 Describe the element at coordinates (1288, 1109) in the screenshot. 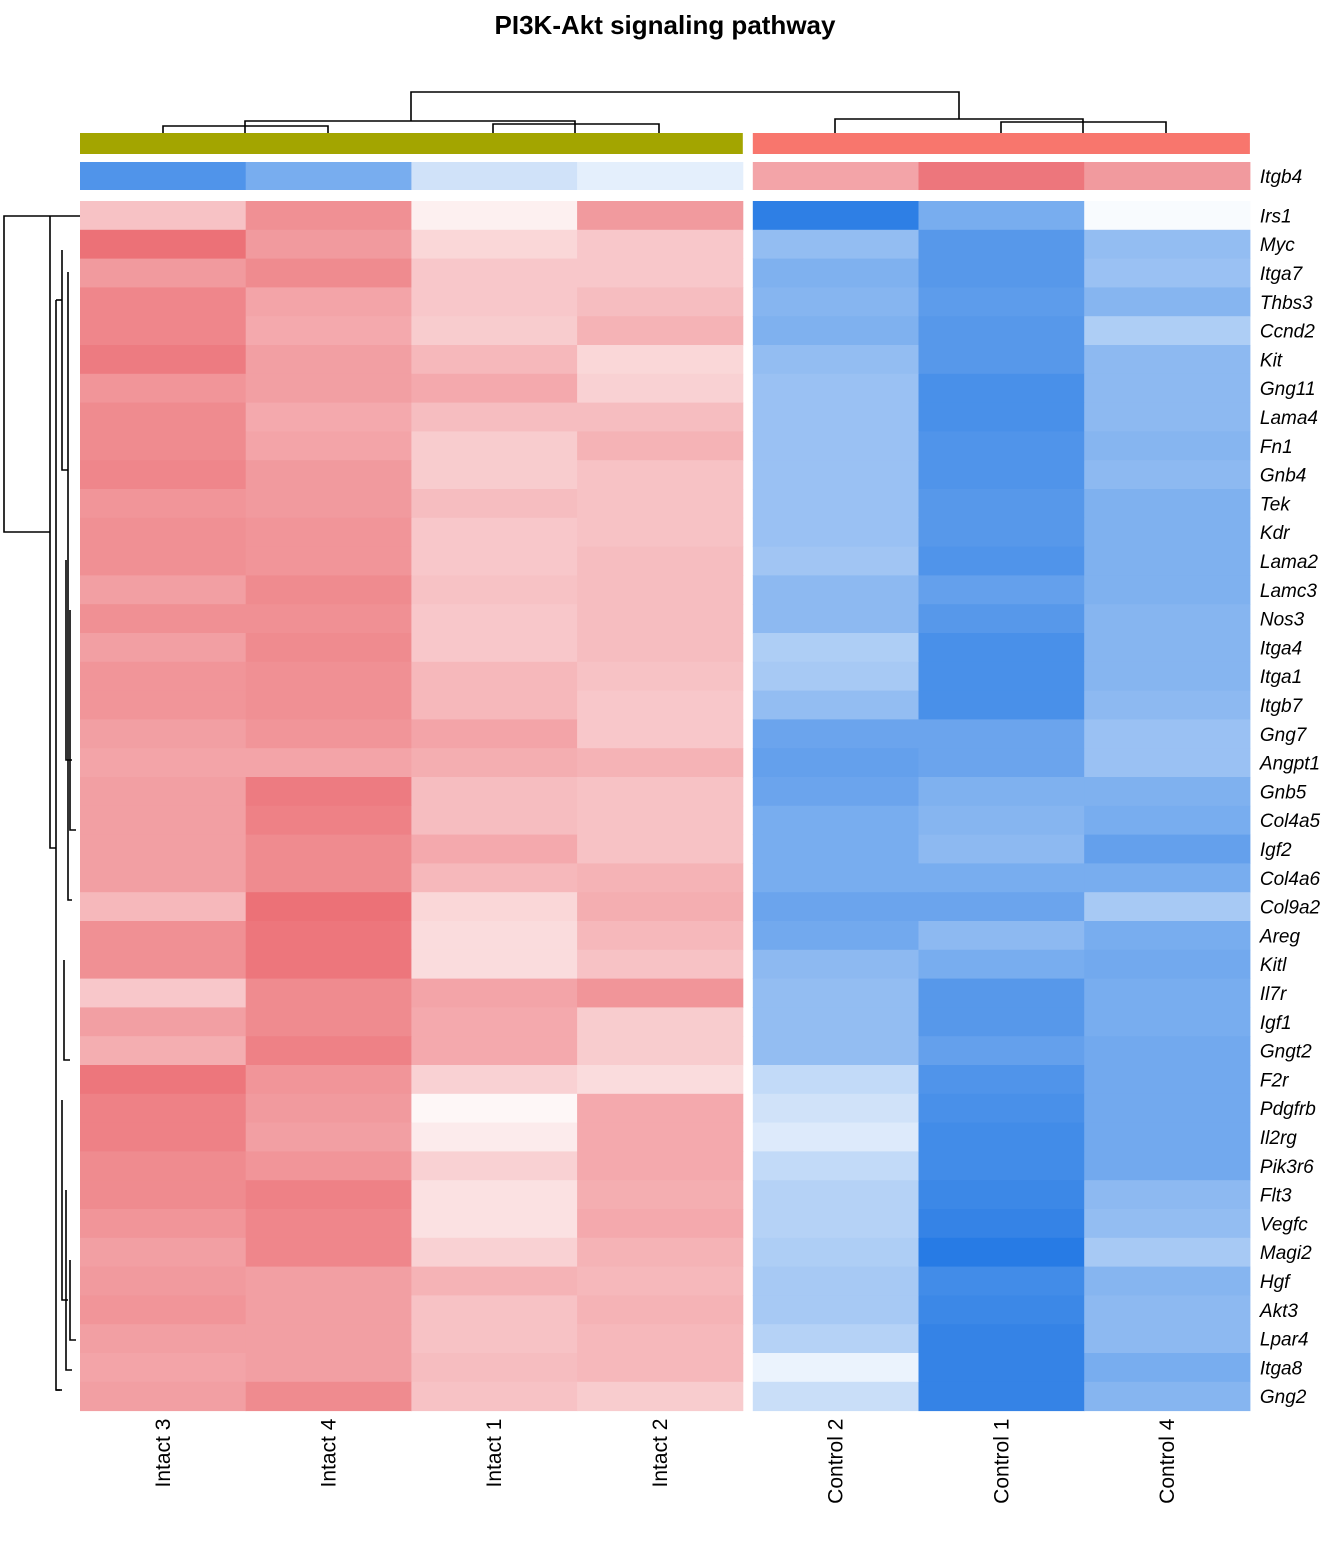

I see `row-label: Pdgfrb` at that location.